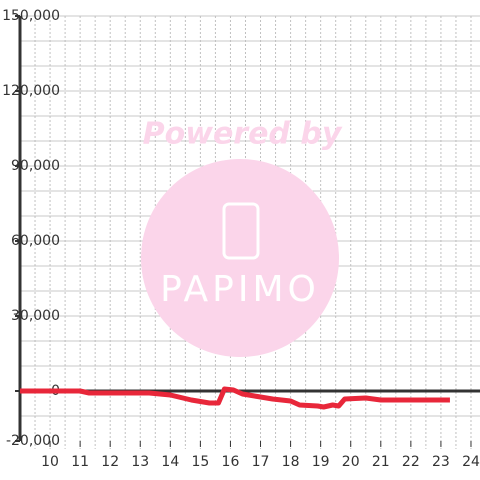 This screenshot has width=480, height=480. Describe the element at coordinates (241, 231) in the screenshot. I see `watermark-phone` at that location.